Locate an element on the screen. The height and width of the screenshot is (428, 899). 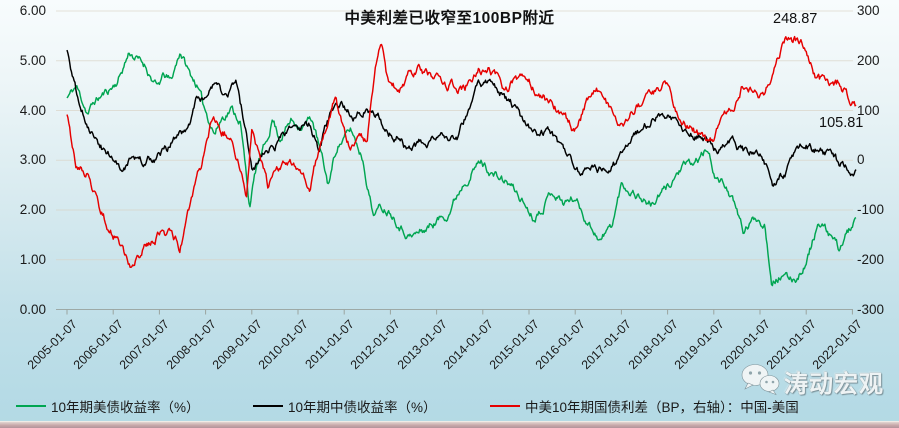
legend-item-0: 10年期美债收益率（%） is located at coordinates (108, 406).